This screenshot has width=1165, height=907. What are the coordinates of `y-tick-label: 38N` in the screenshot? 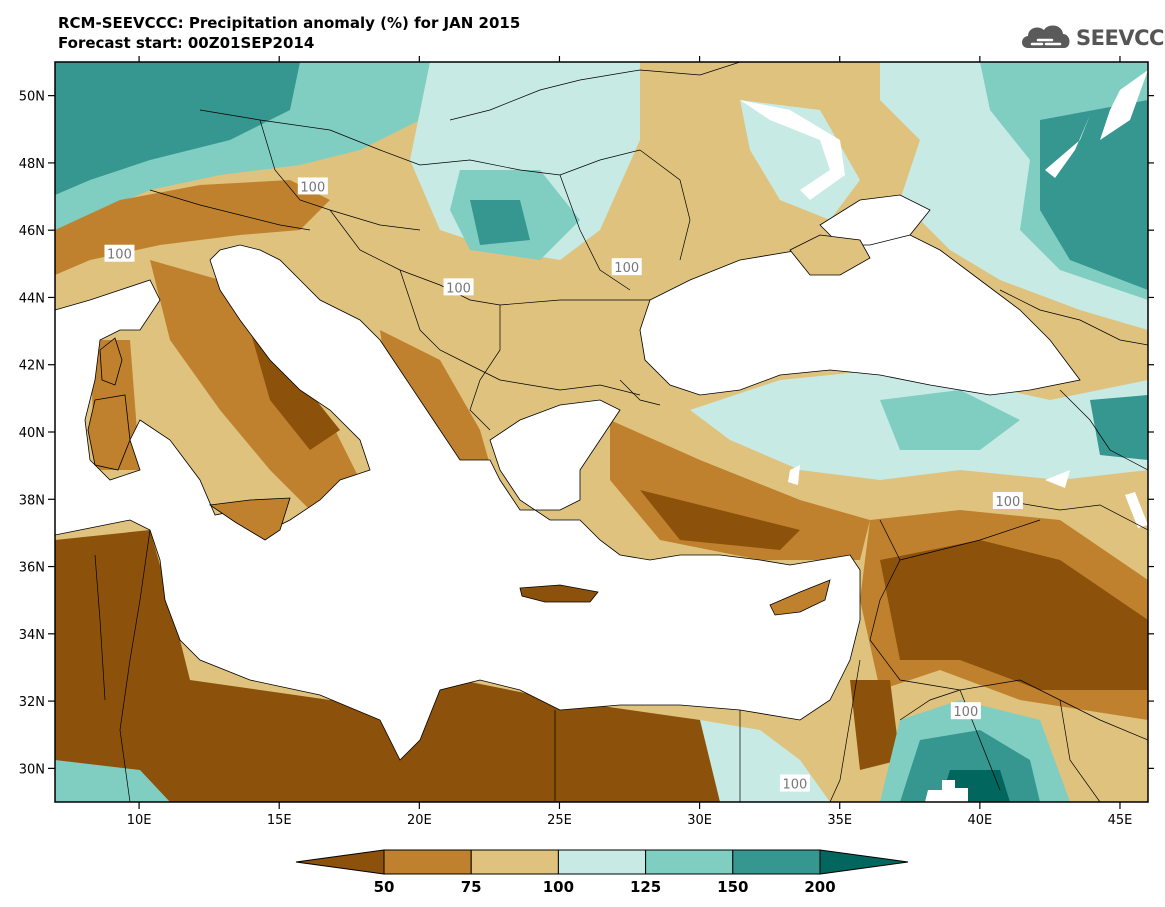 It's located at (32, 500).